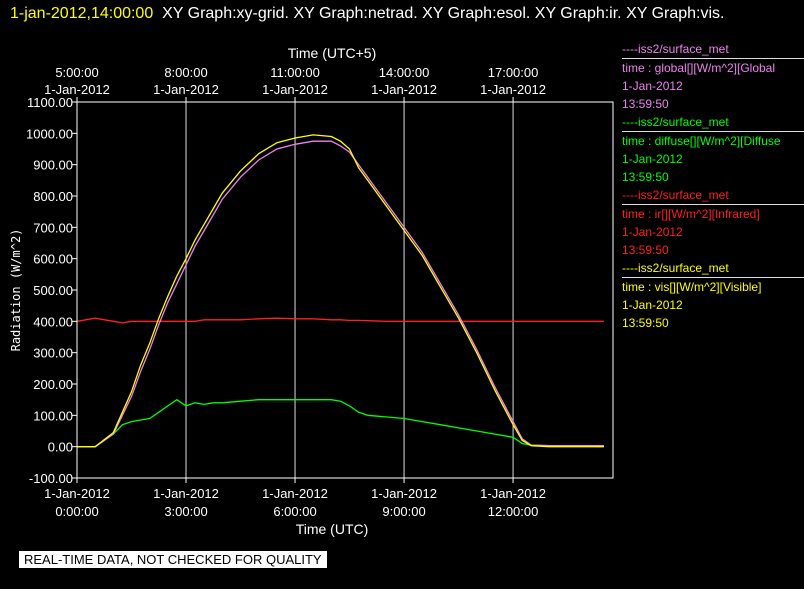  What do you see at coordinates (16, 290) in the screenshot?
I see `y-axis-label: Radiation (W/m^2)` at bounding box center [16, 290].